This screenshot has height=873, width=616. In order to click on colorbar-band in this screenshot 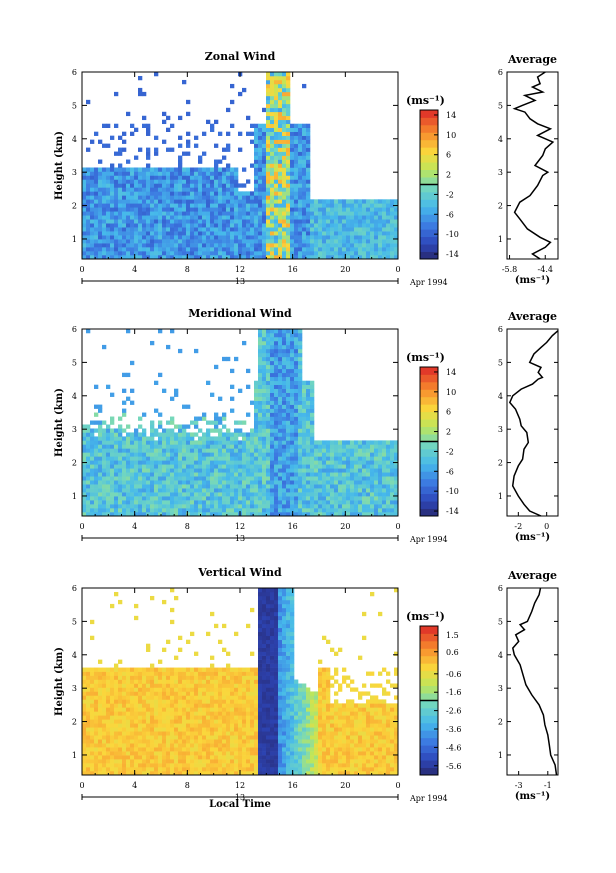, I will do `click(429, 158)`.